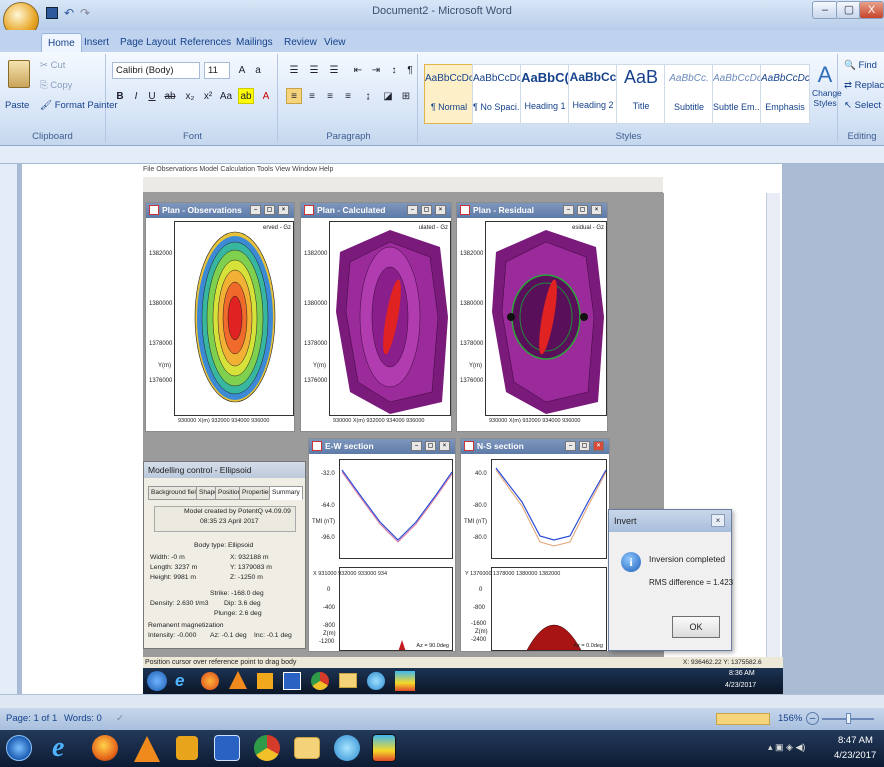  Describe the element at coordinates (136, 96) in the screenshot. I see `italic-icon: I` at that location.